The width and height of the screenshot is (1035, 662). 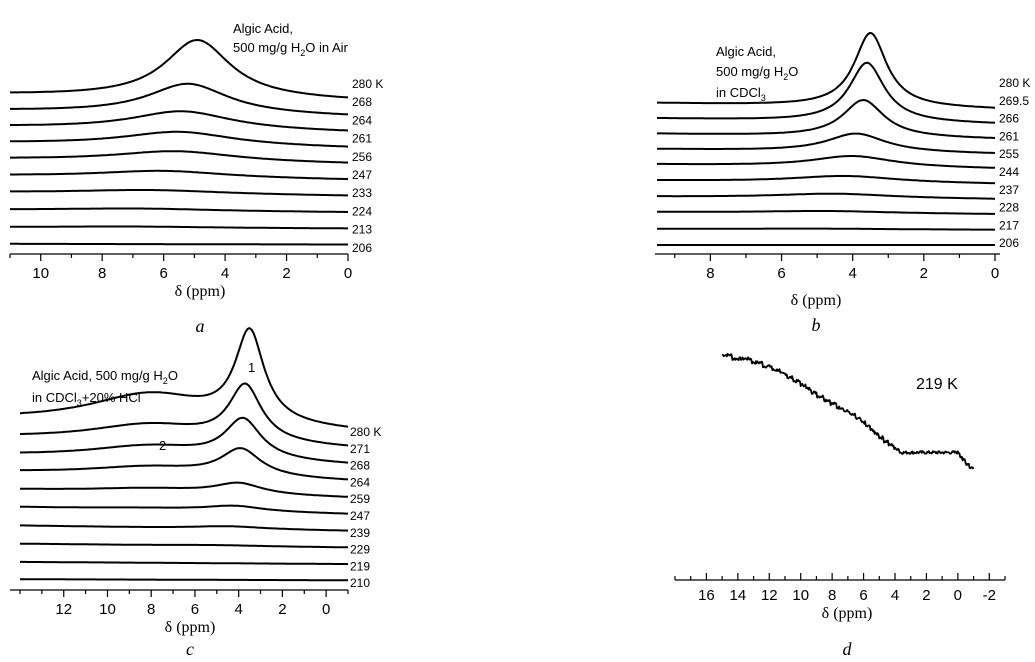 I want to click on panel-b-annotation-line1: Algic Acid,, so click(x=746, y=51).